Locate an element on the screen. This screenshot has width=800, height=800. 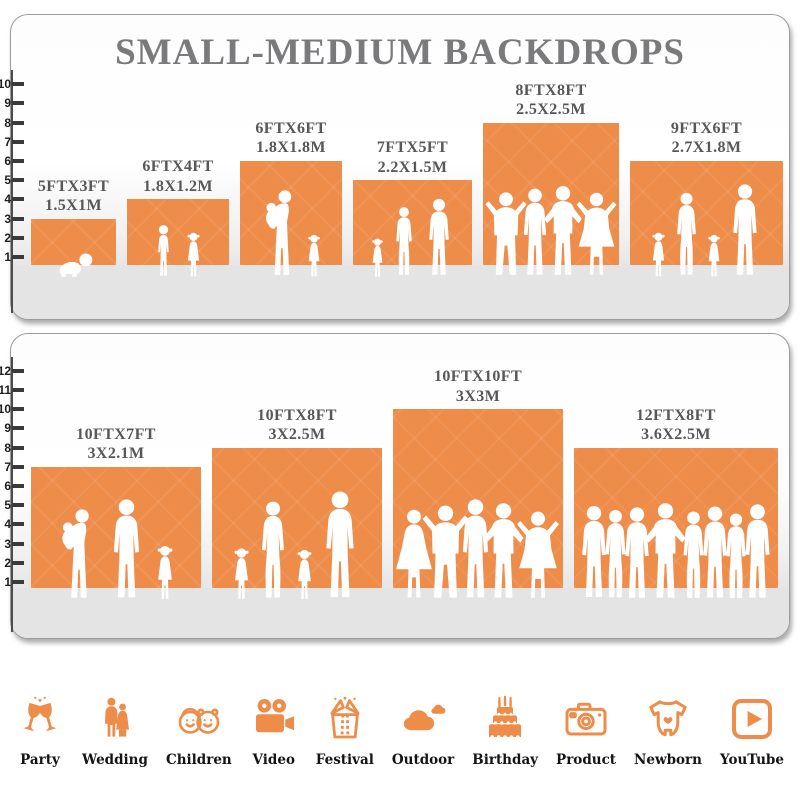
size-meters: 1.8X1.8M is located at coordinates (291, 148).